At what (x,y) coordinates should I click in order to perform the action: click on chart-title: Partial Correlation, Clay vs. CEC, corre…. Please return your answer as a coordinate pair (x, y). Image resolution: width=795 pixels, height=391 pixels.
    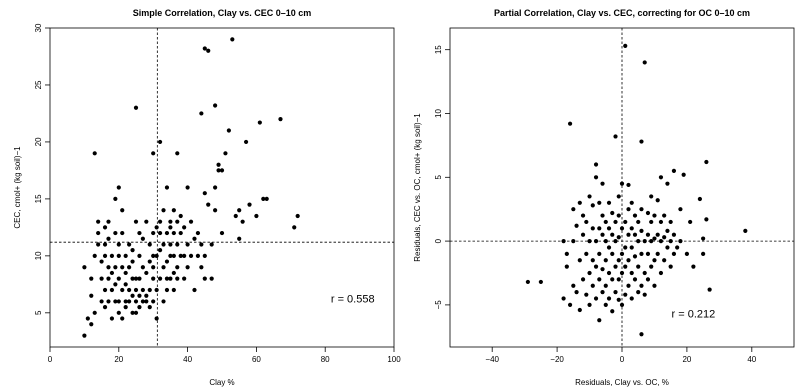
    Looking at the image, I should click on (622, 13).